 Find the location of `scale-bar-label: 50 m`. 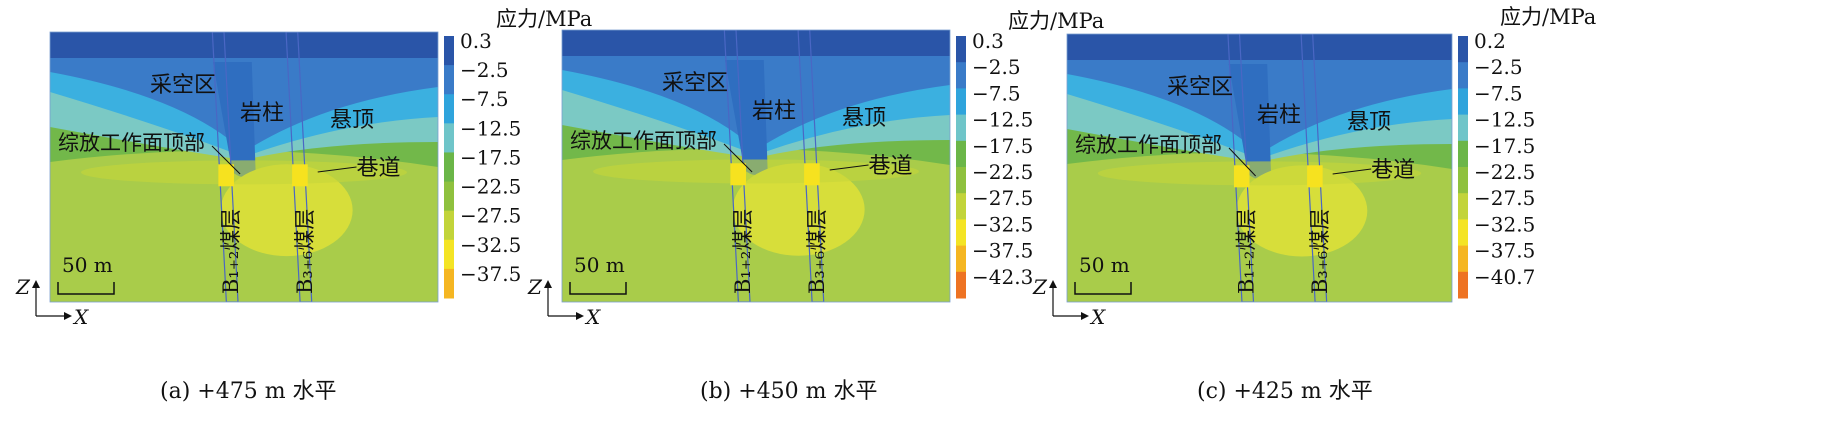

scale-bar-label: 50 m is located at coordinates (599, 265).